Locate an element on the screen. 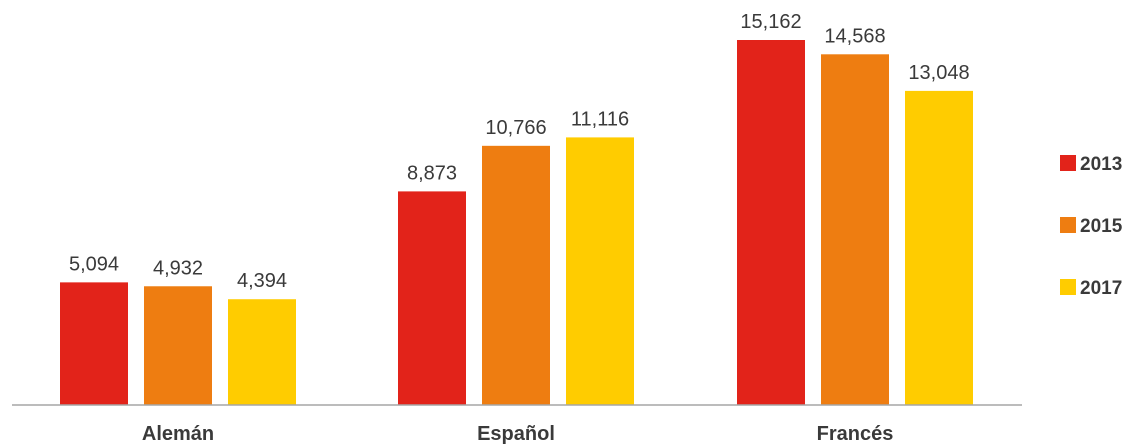  legend-swatch-2017 is located at coordinates (1068, 287).